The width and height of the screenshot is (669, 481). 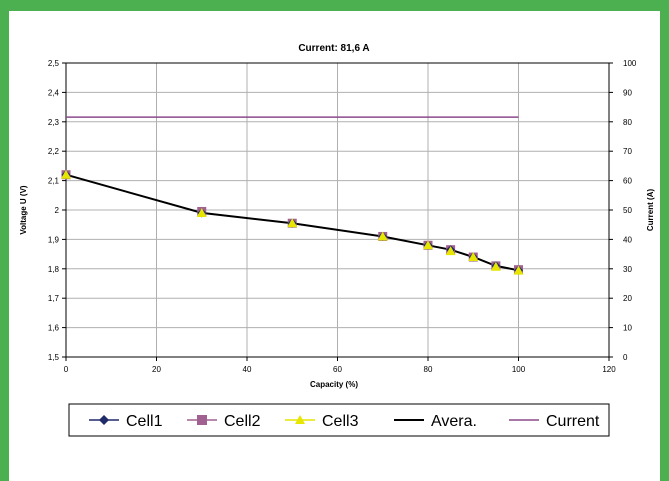 What do you see at coordinates (54, 239) in the screenshot?
I see `y-tick-label: 1,9` at bounding box center [54, 239].